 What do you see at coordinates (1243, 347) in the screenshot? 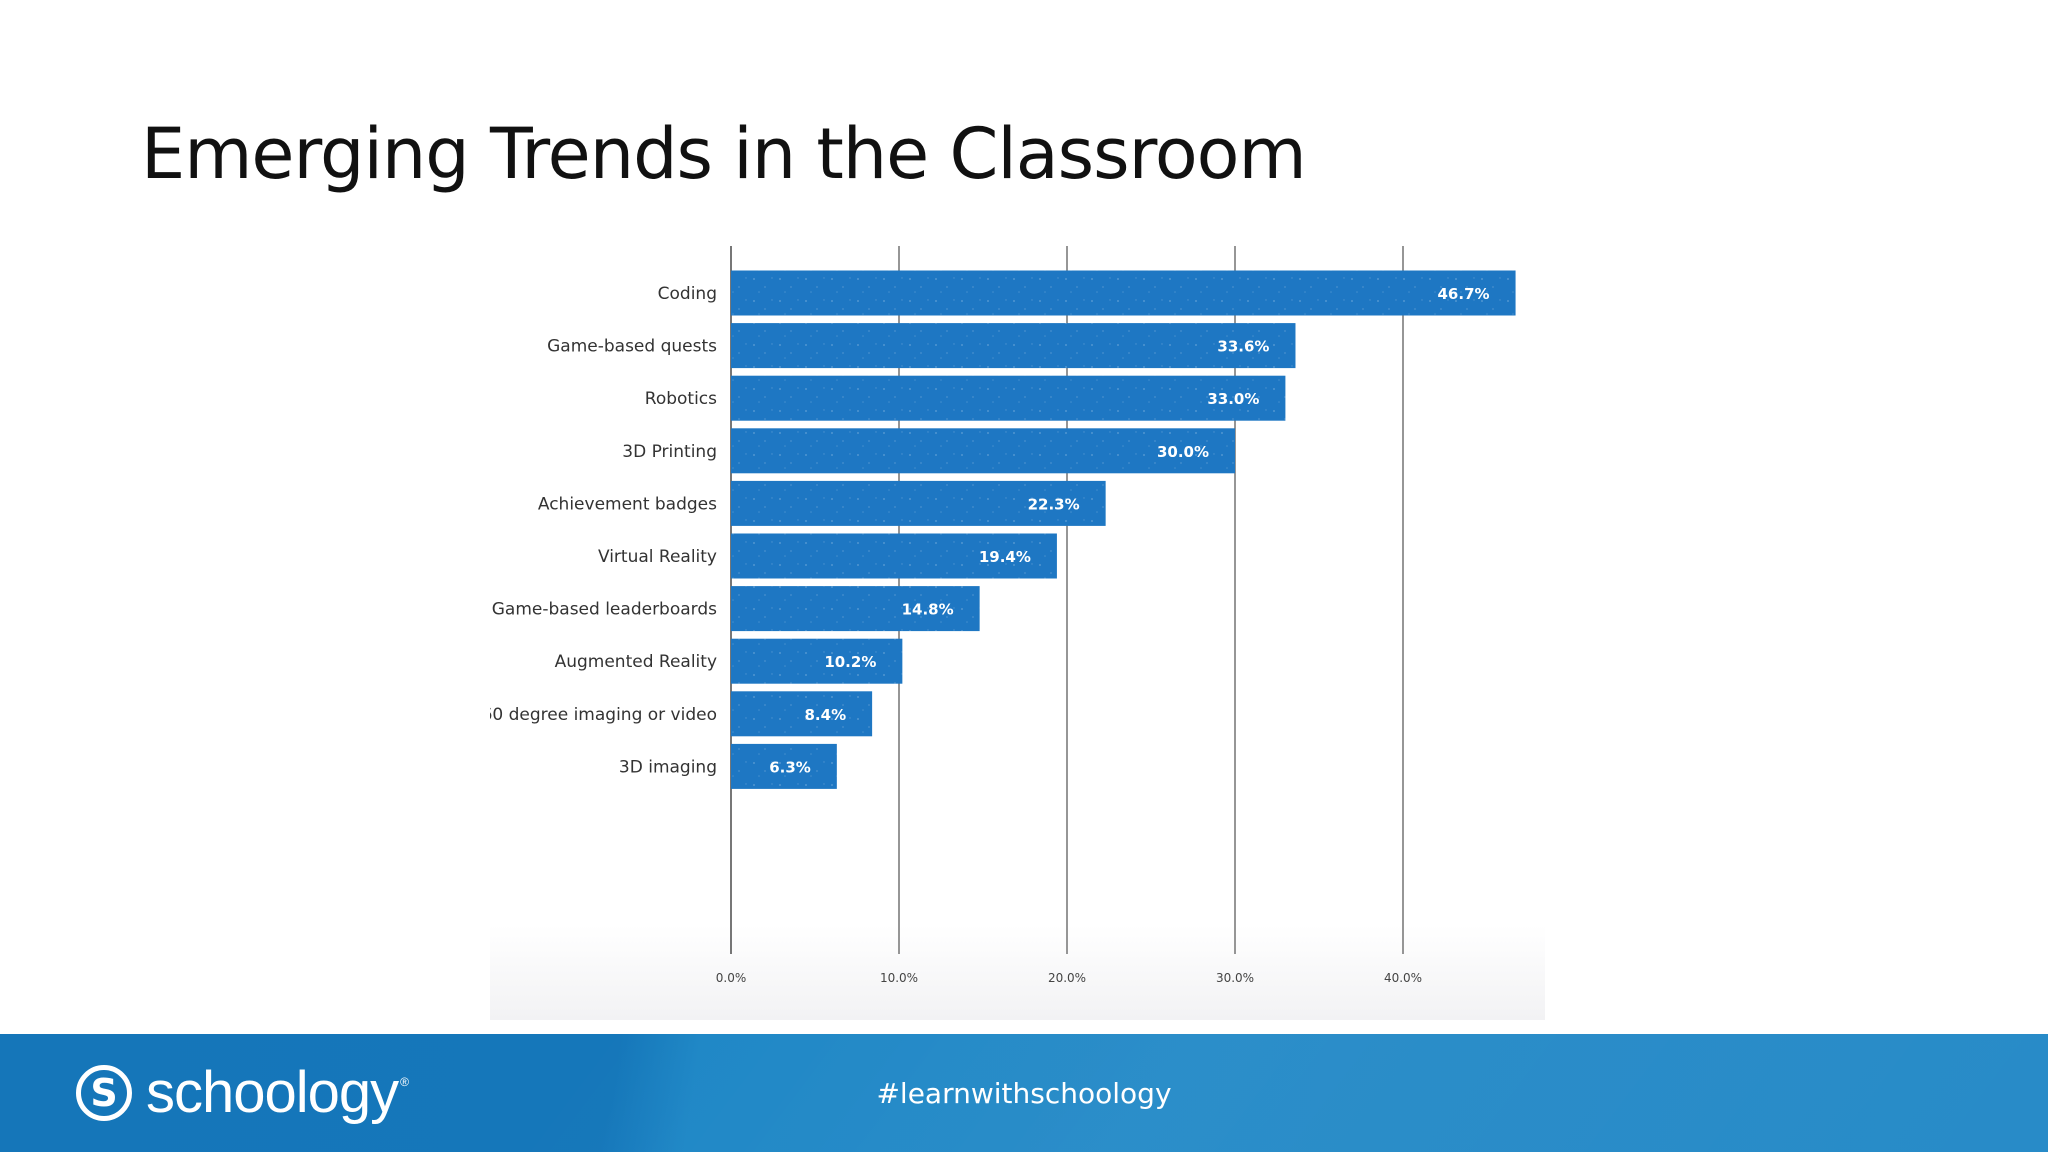
I see `data-label: 33.6%` at bounding box center [1243, 347].